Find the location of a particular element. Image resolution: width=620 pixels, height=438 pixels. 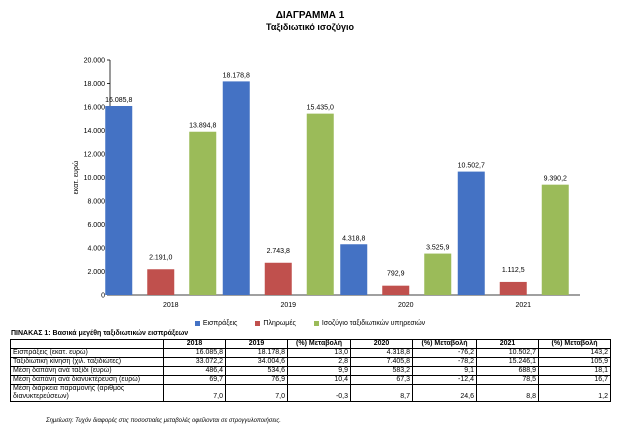

bar-balance-2020 is located at coordinates (438, 274).